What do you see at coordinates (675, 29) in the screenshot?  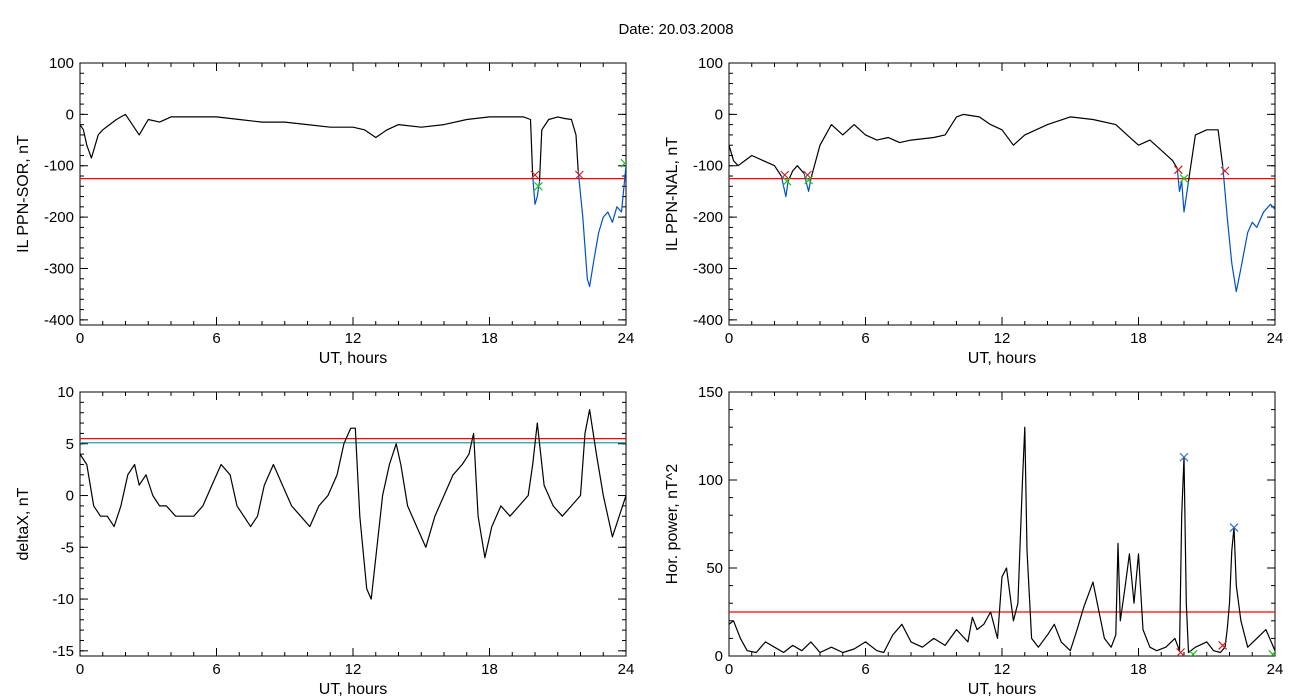 I see `figure-title: Date: 20.03.2008` at bounding box center [675, 29].